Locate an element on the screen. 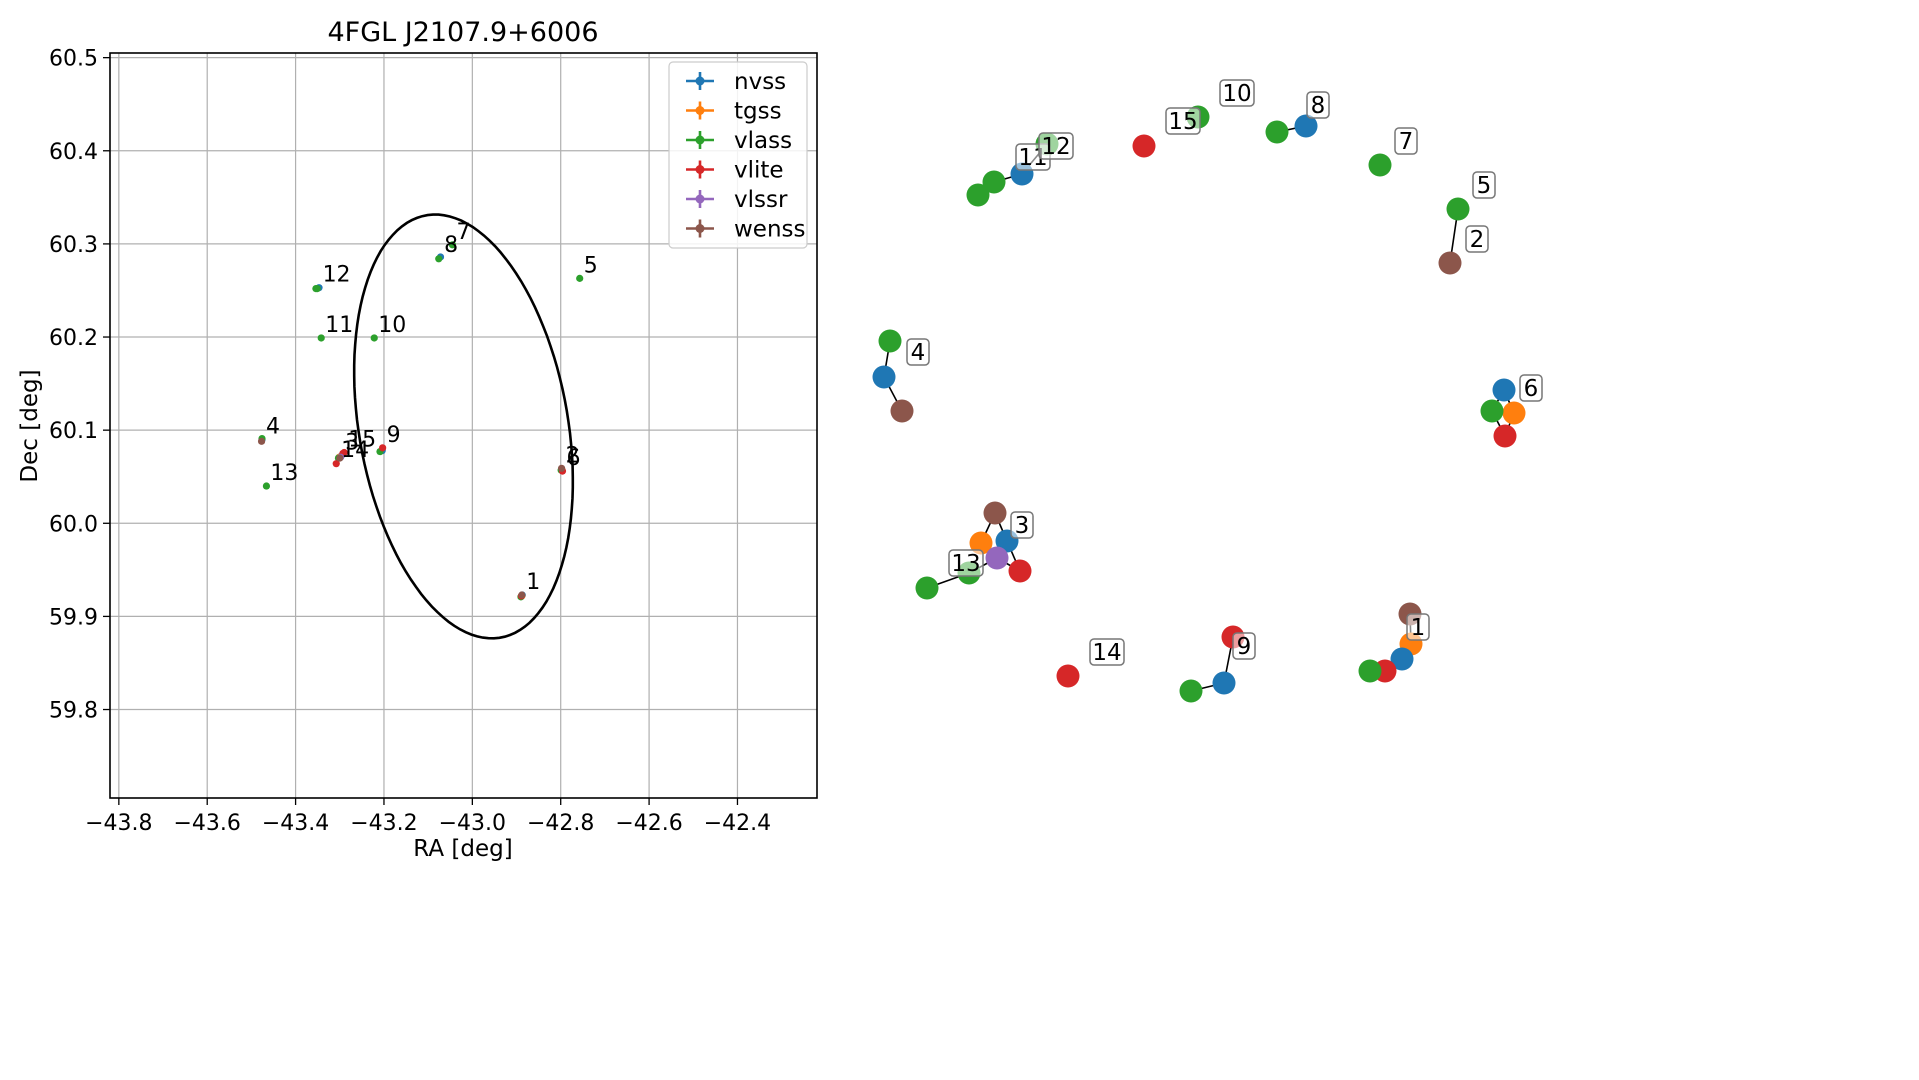 This screenshot has width=1919, height=1080. box-label: 14 is located at coordinates (1106, 653).